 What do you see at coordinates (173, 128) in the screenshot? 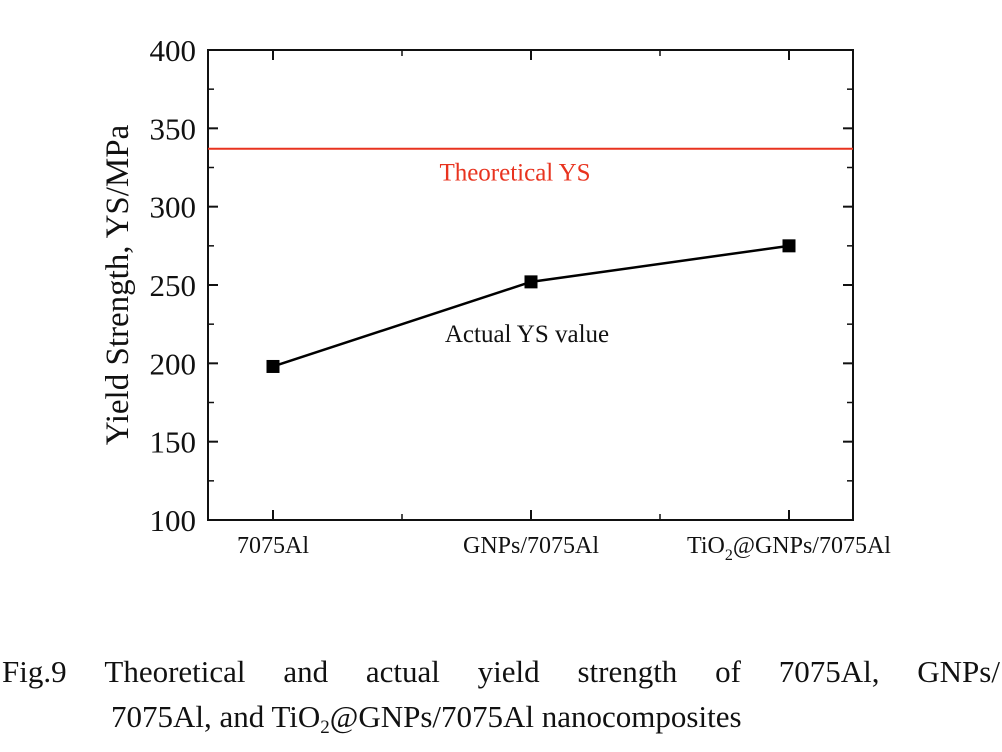
I see `y-tick-label: 350` at bounding box center [173, 128].